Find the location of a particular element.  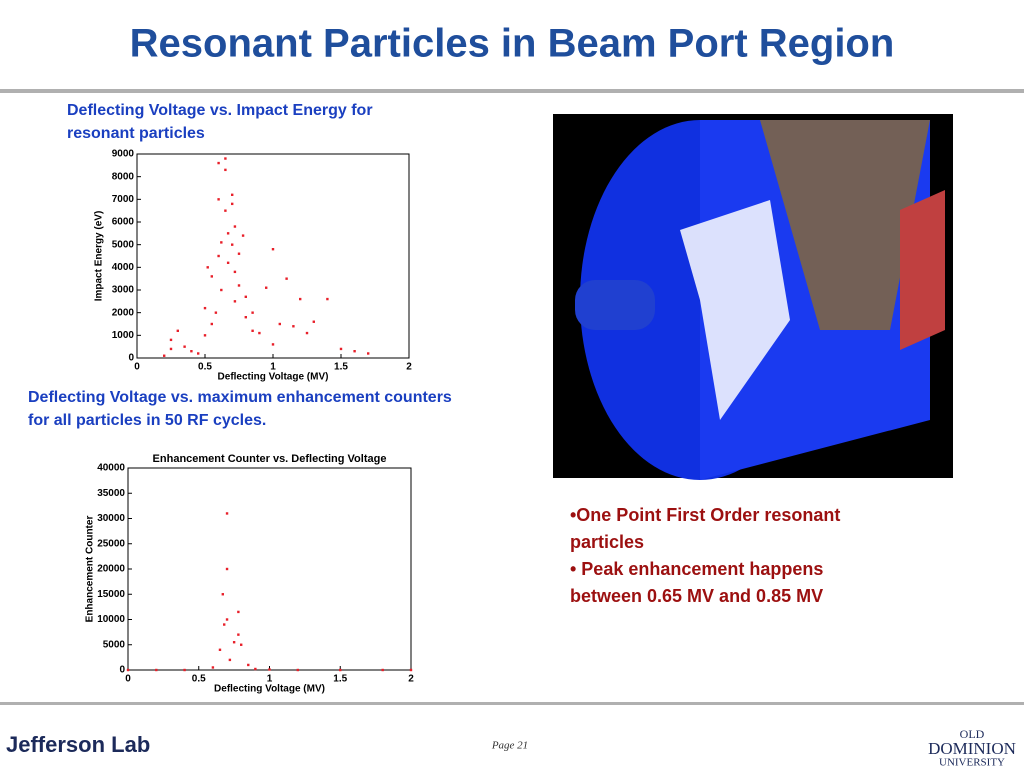

jlab-logo: Jefferson Lab is located at coordinates (78, 744).